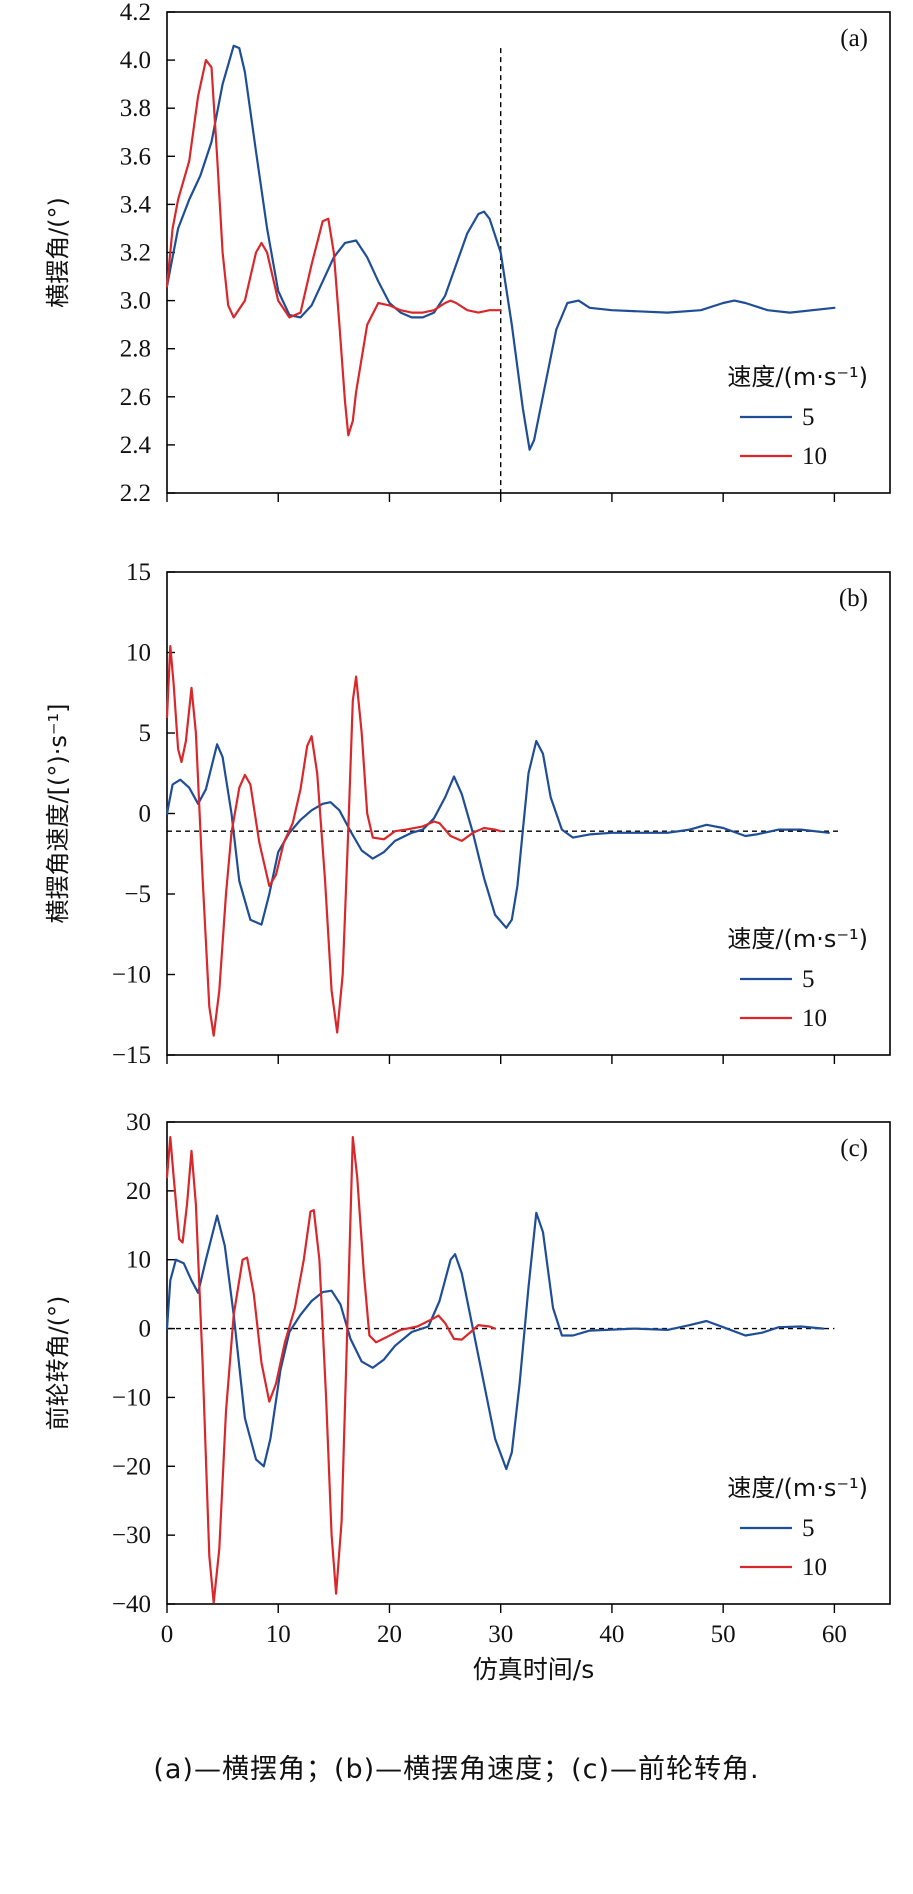 Image resolution: width=913 pixels, height=1894 pixels. I want to click on y-tick-label: 2.2, so click(135, 493).